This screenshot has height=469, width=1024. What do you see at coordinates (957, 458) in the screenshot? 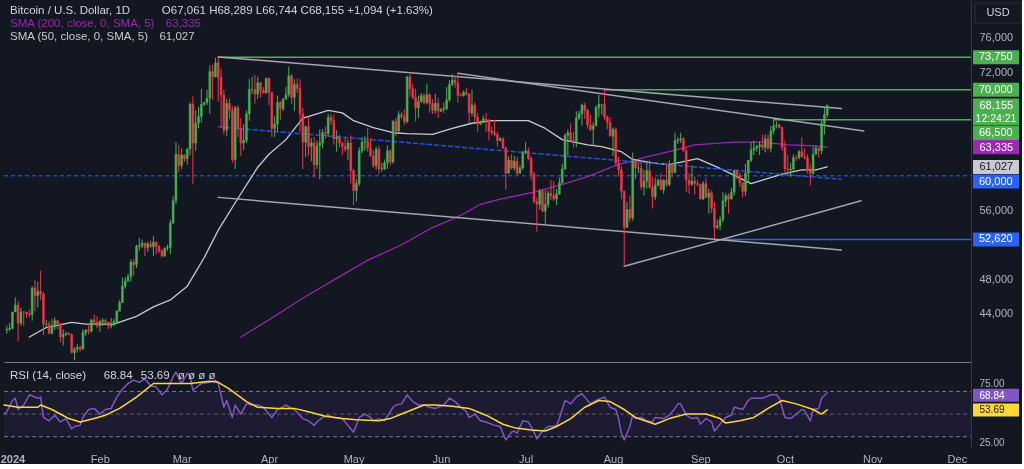
I see `x-tick-label: Dec` at bounding box center [957, 458].